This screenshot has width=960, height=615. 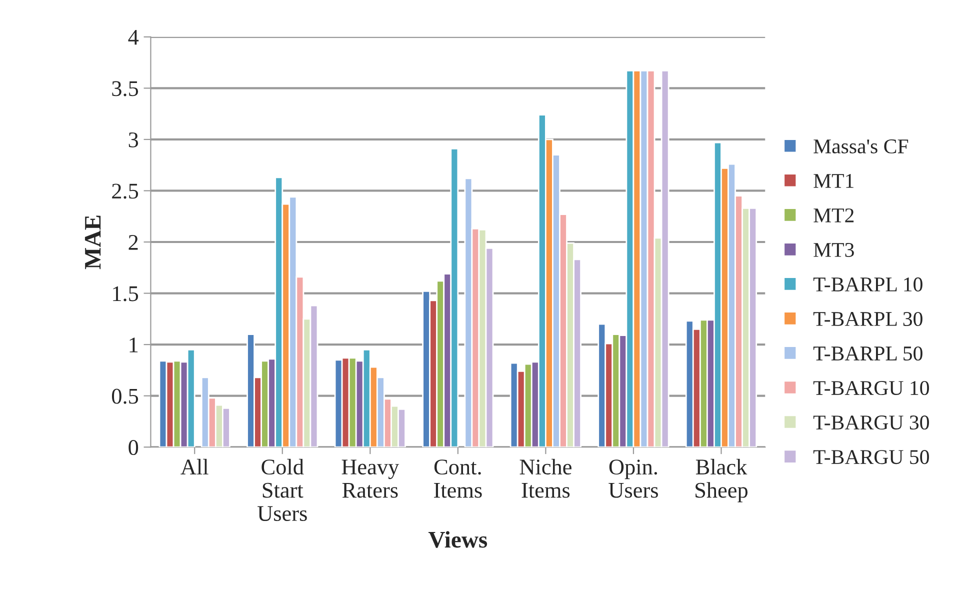 I want to click on legend-label: MT2, so click(x=834, y=215).